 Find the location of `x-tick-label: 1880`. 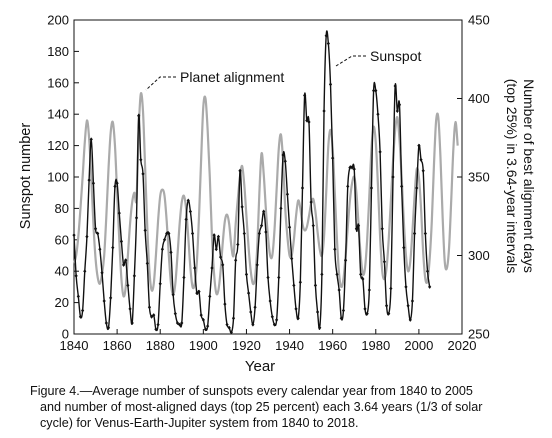

x-tick-label: 1880 is located at coordinates (160, 345).